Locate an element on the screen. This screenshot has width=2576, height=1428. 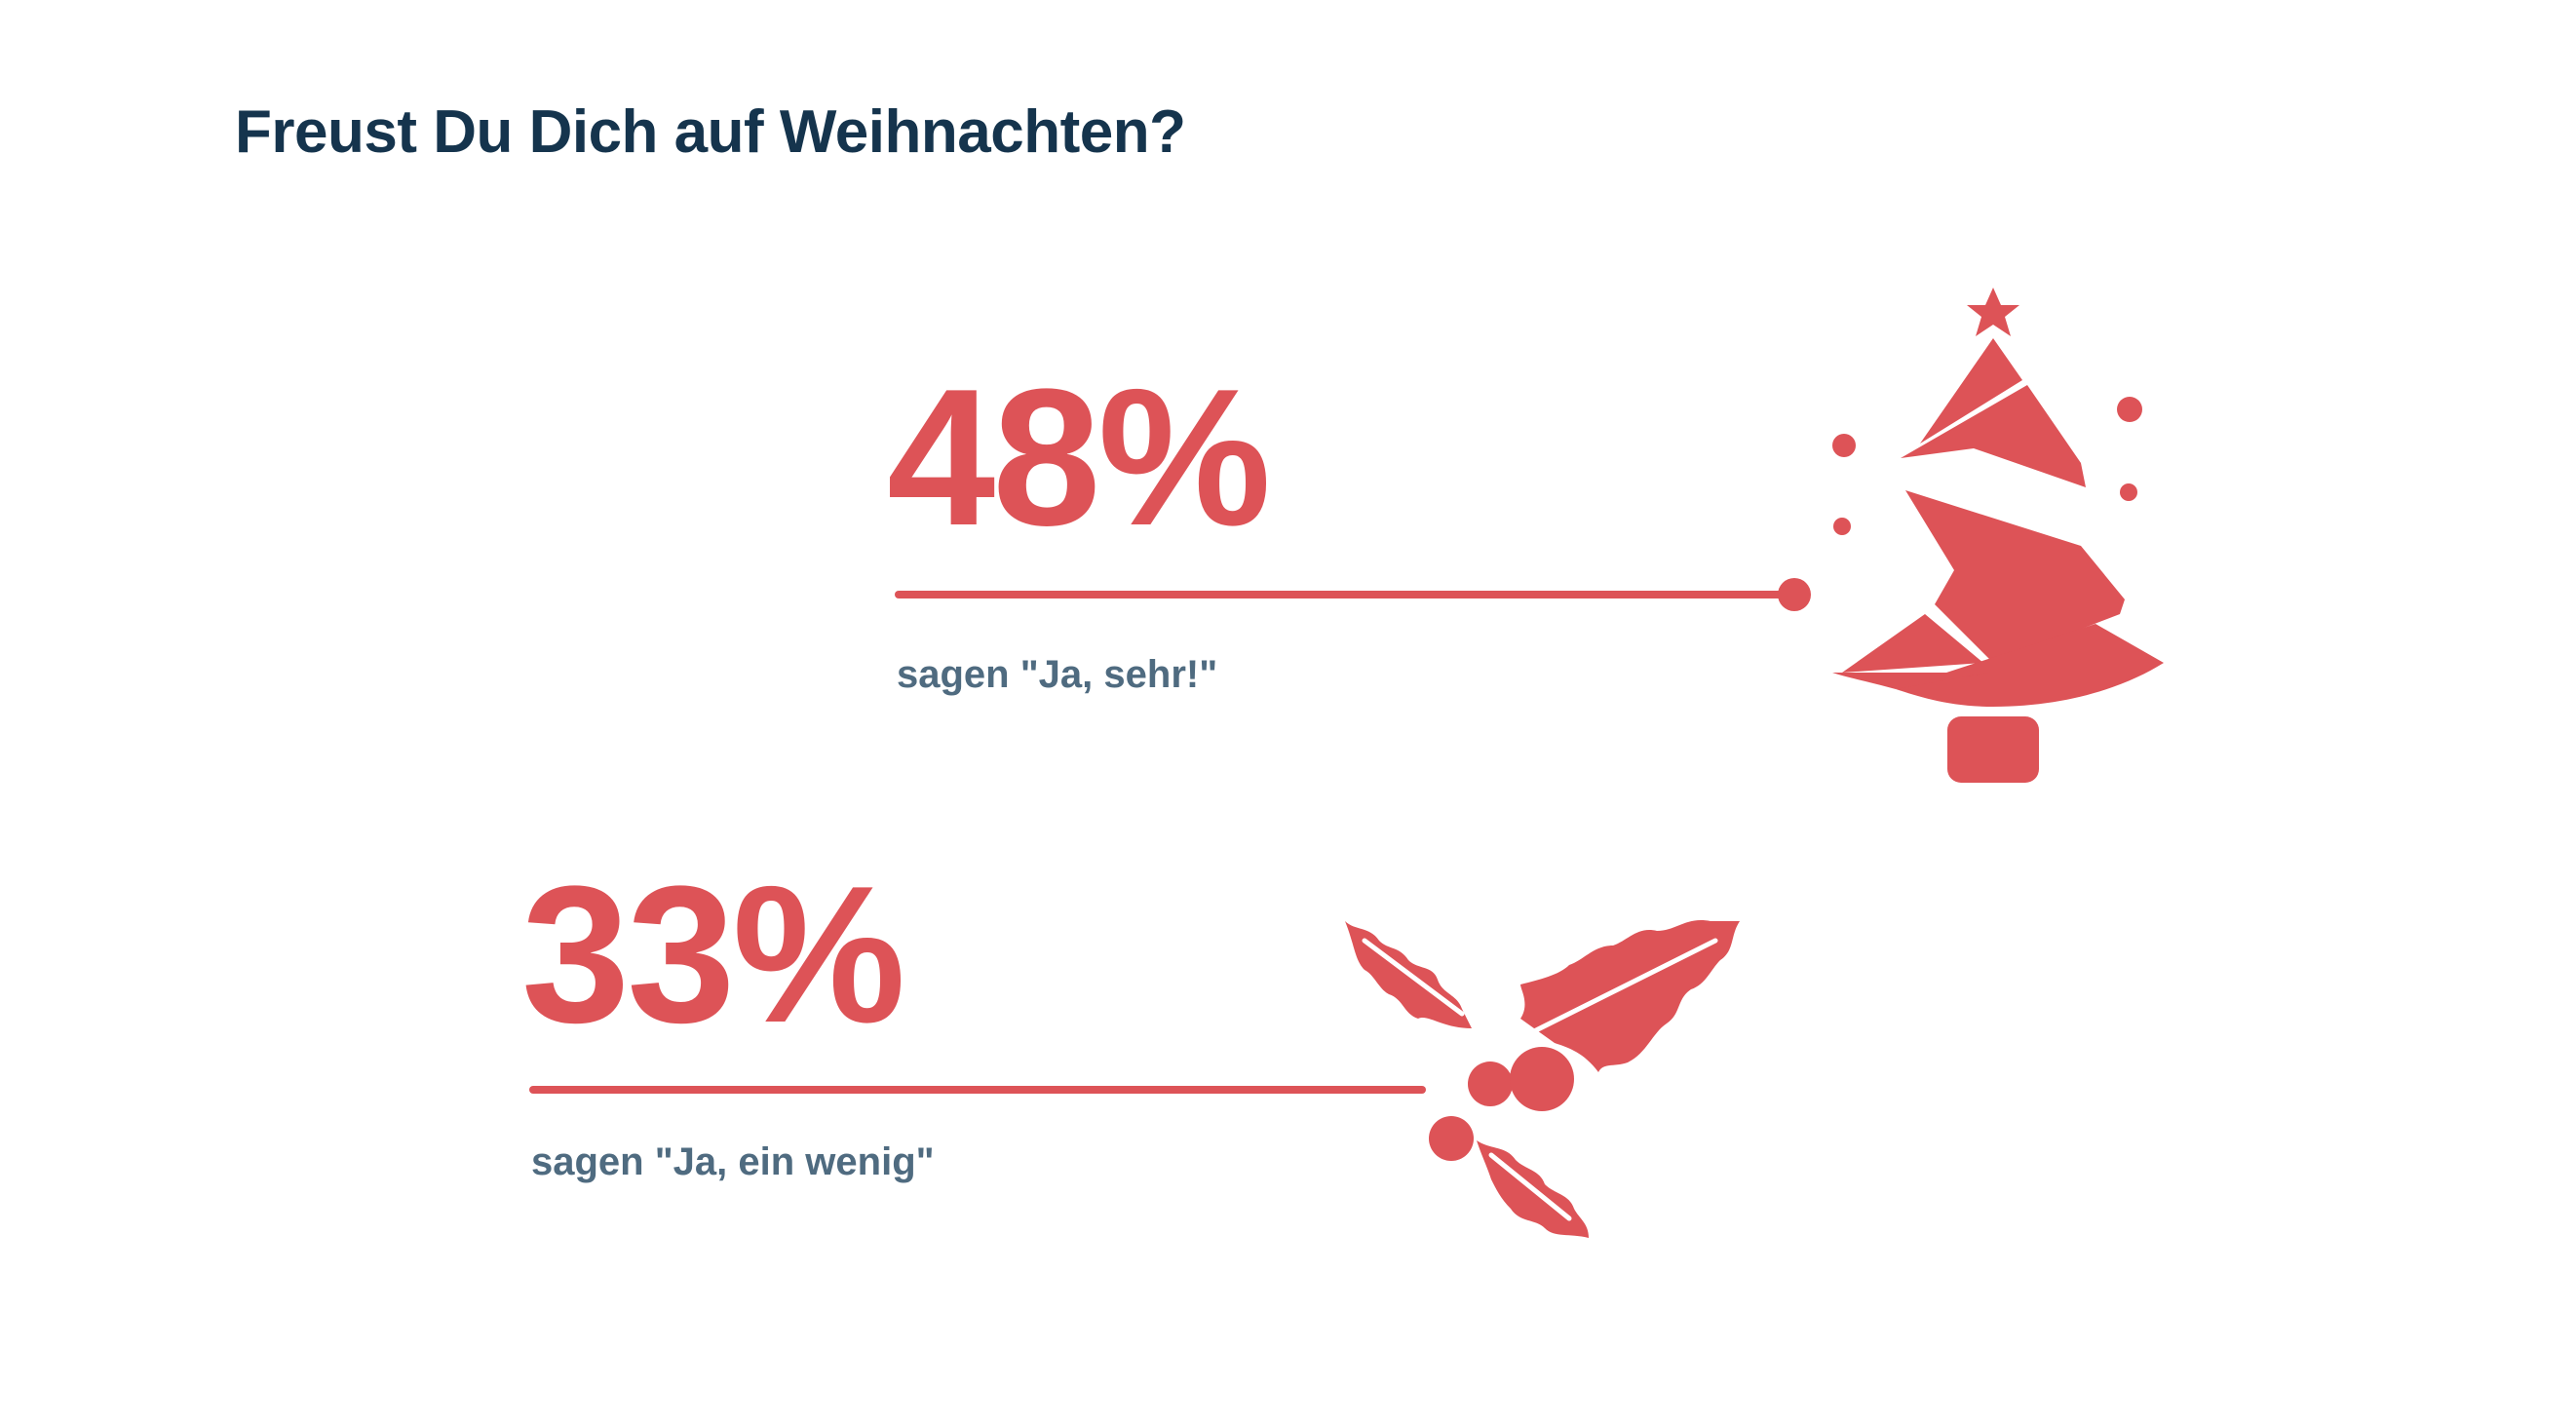
christmas-tree-icon is located at coordinates (1998, 535).